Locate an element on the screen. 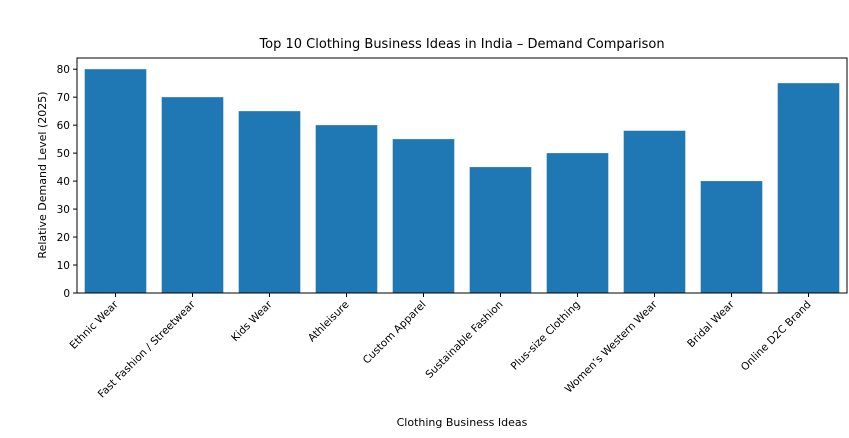 The image size is (849, 438). y-tick-label: 0 is located at coordinates (66, 294).